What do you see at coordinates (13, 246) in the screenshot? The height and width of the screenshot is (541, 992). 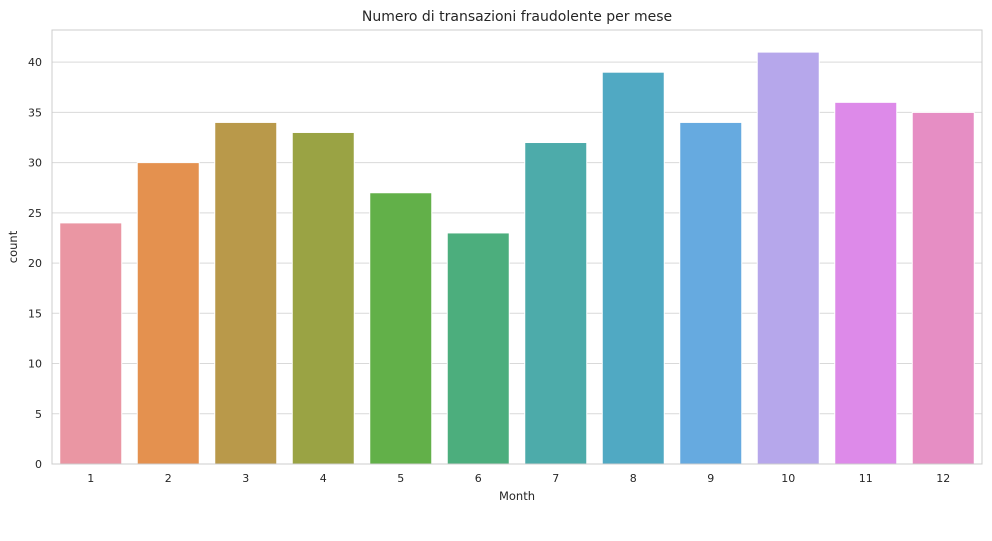 I see `y-axis-label: count` at bounding box center [13, 246].